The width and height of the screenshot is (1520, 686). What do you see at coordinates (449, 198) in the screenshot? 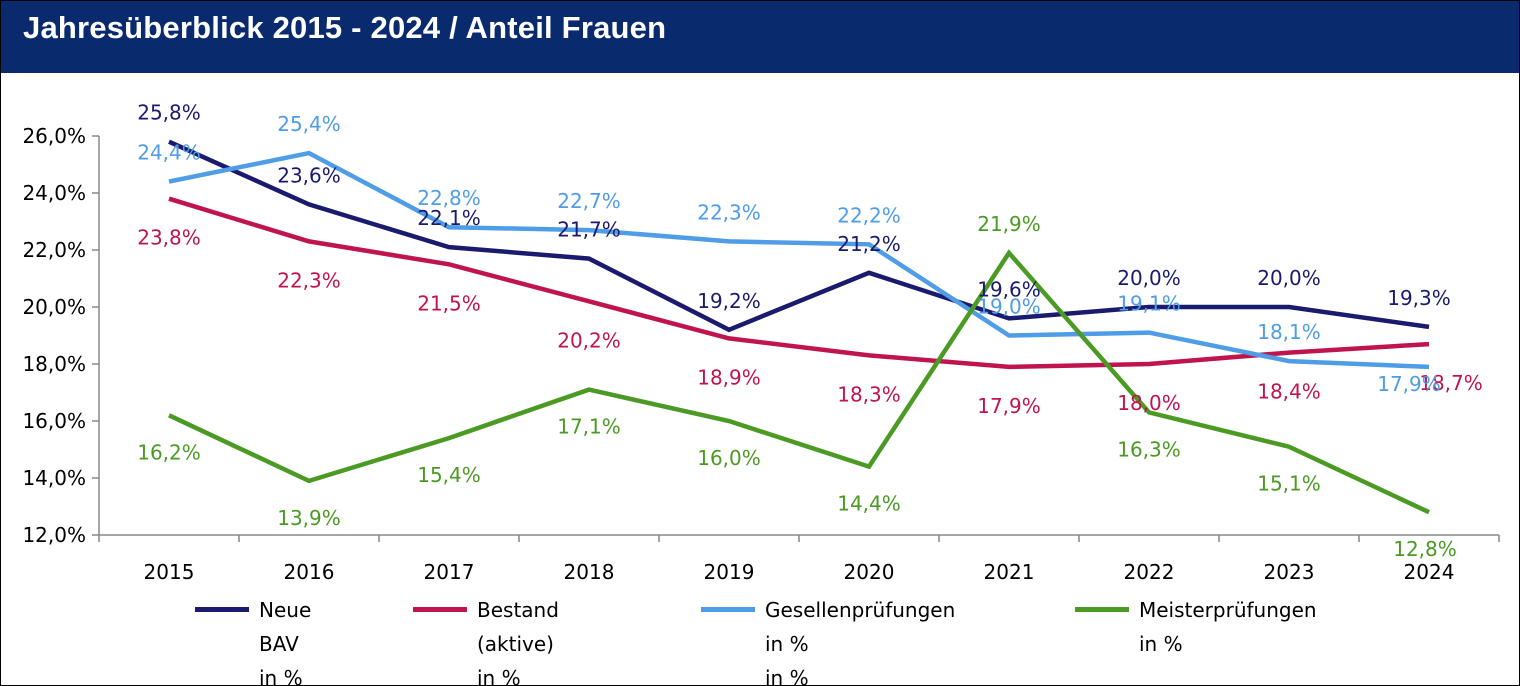
I see `data-label: 22,8%` at bounding box center [449, 198].